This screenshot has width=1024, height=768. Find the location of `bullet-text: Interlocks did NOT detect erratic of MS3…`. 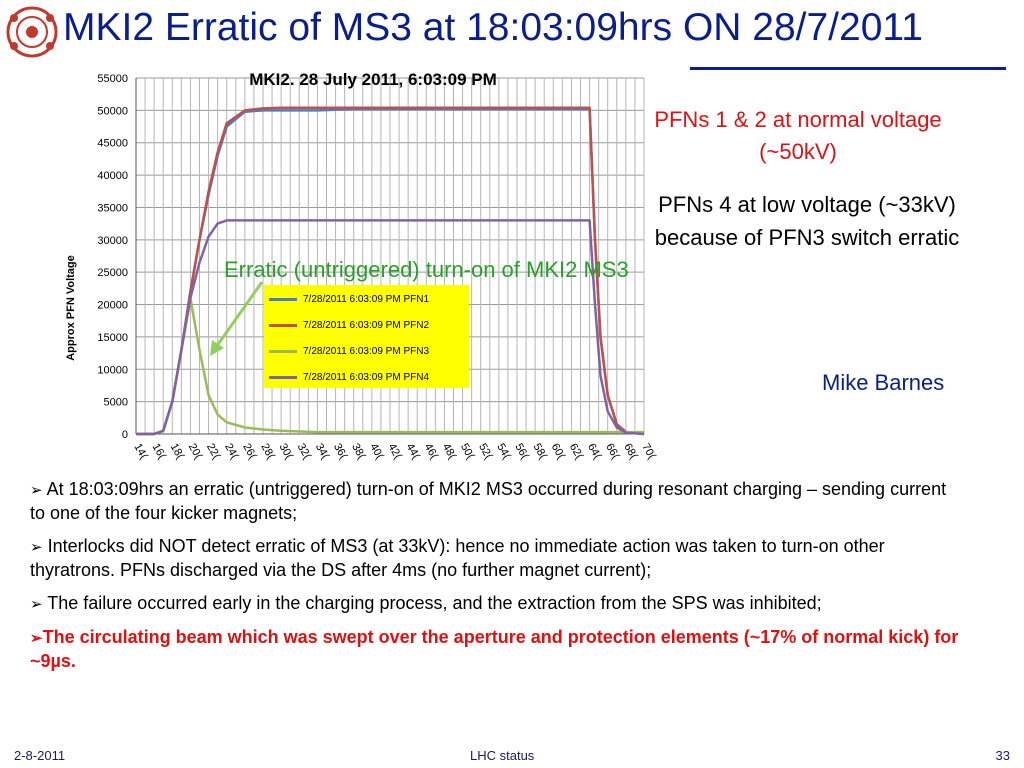

bullet-text: Interlocks did NOT detect erratic of MS3… is located at coordinates (457, 558).